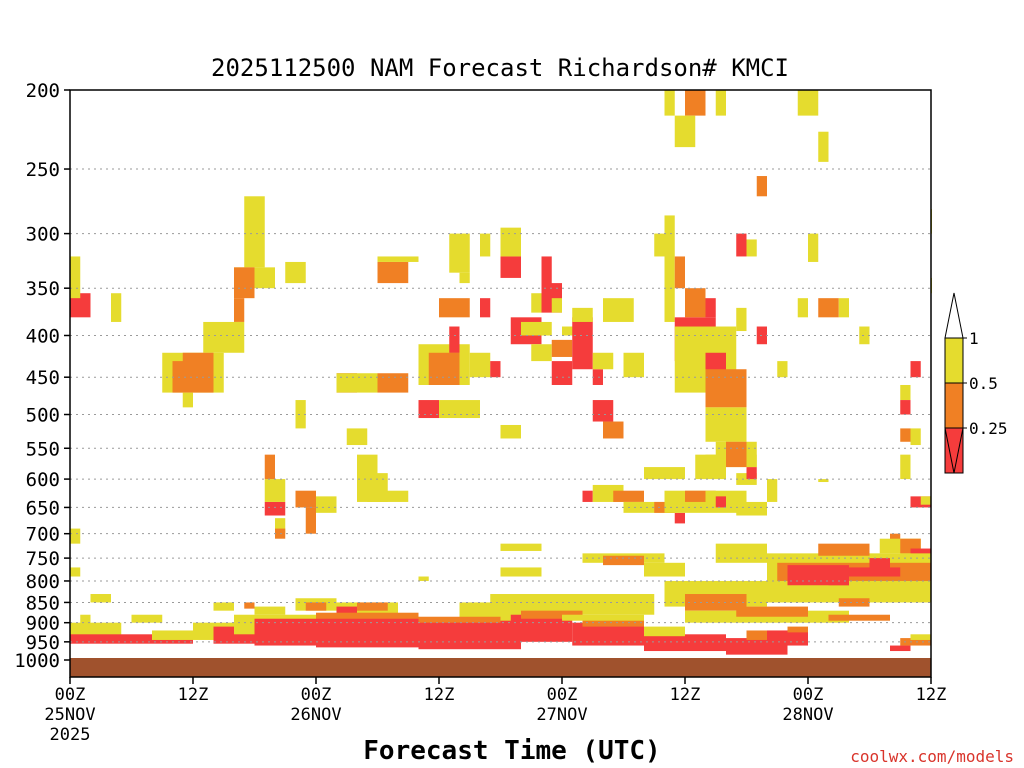 Image resolution: width=1024 pixels, height=768 pixels. I want to click on y-tick-label: 200, so click(43, 91).